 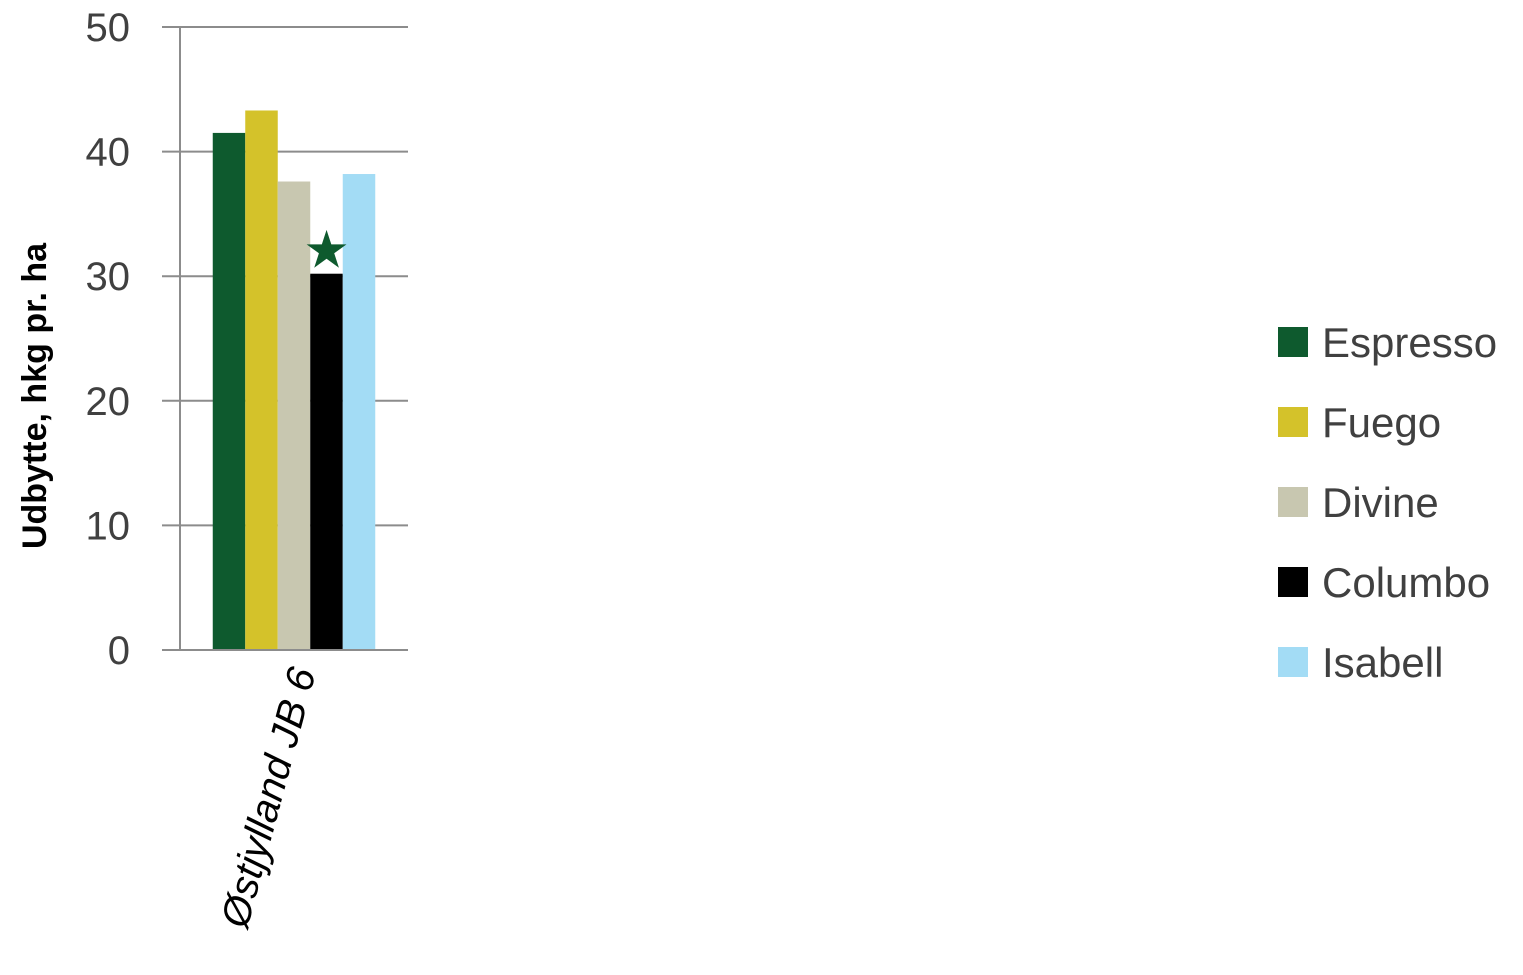 I want to click on y-tick-label: 20, so click(x=108, y=402).